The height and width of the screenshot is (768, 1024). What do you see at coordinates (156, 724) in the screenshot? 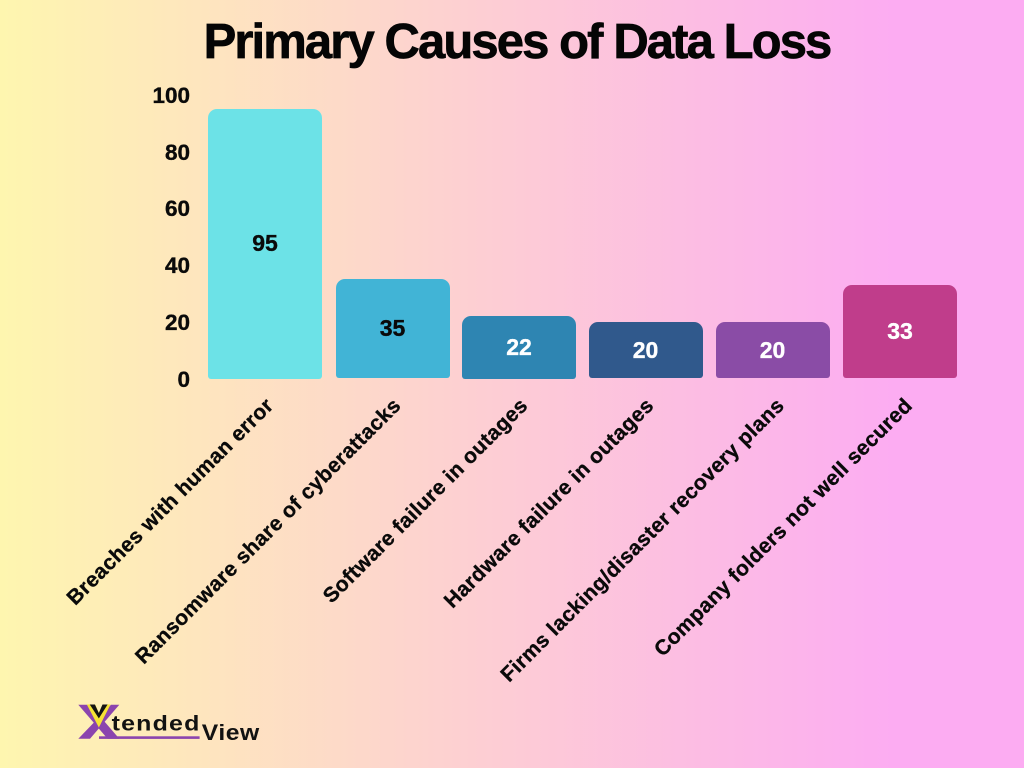
I see `svg-text: tended` at bounding box center [156, 724].